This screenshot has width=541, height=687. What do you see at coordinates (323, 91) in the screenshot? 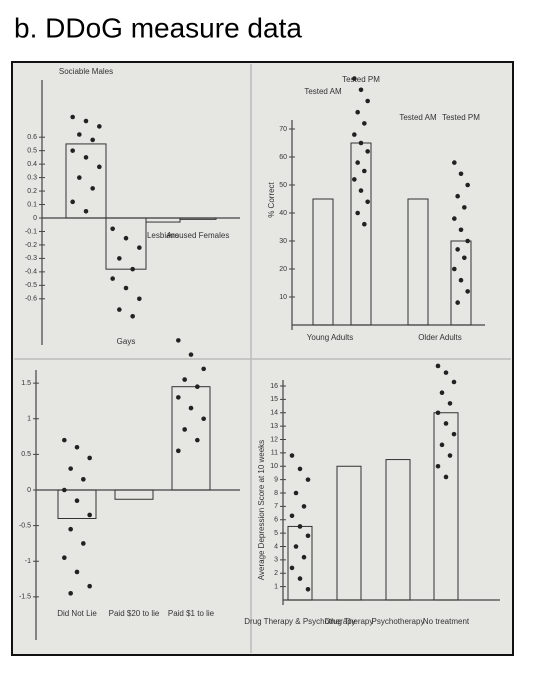
I see `category-label: Tested AM` at bounding box center [323, 91].